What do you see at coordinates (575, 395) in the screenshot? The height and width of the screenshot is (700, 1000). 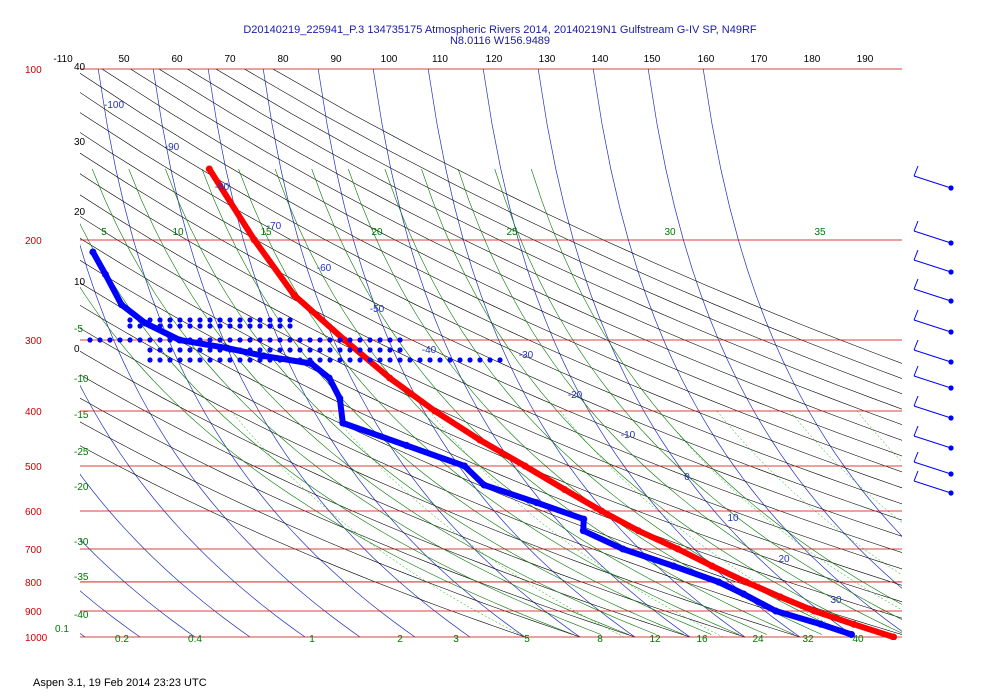 I see `isotherm-label: -20` at bounding box center [575, 395].